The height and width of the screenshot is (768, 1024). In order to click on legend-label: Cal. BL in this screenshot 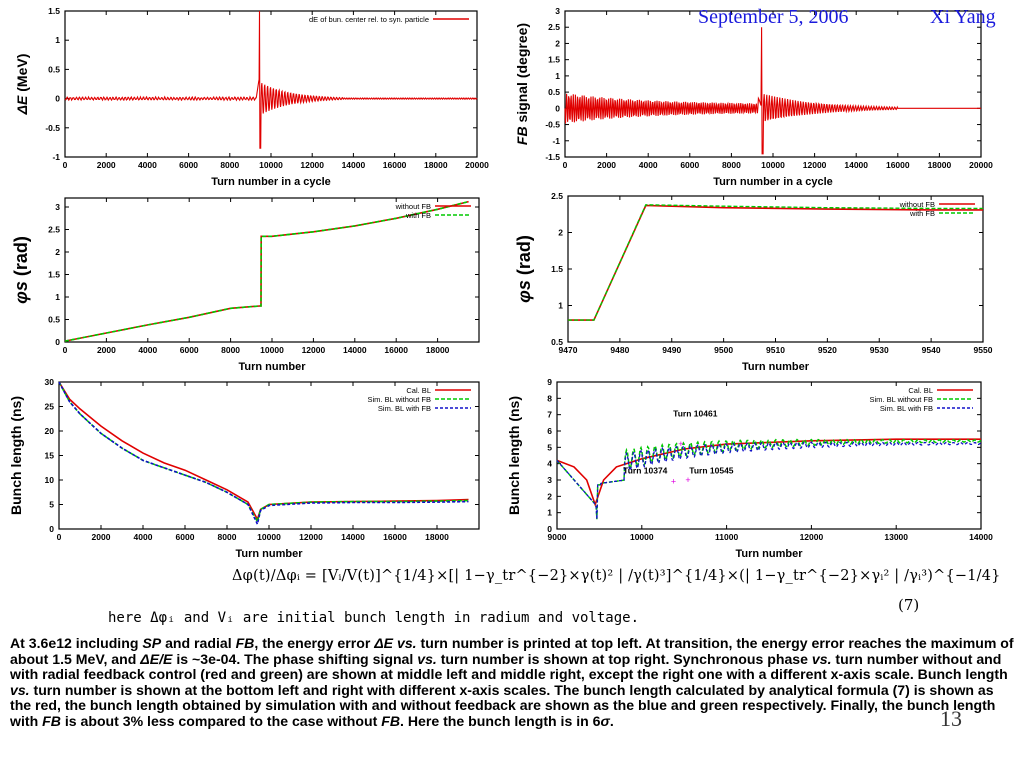, I will do `click(920, 390)`.